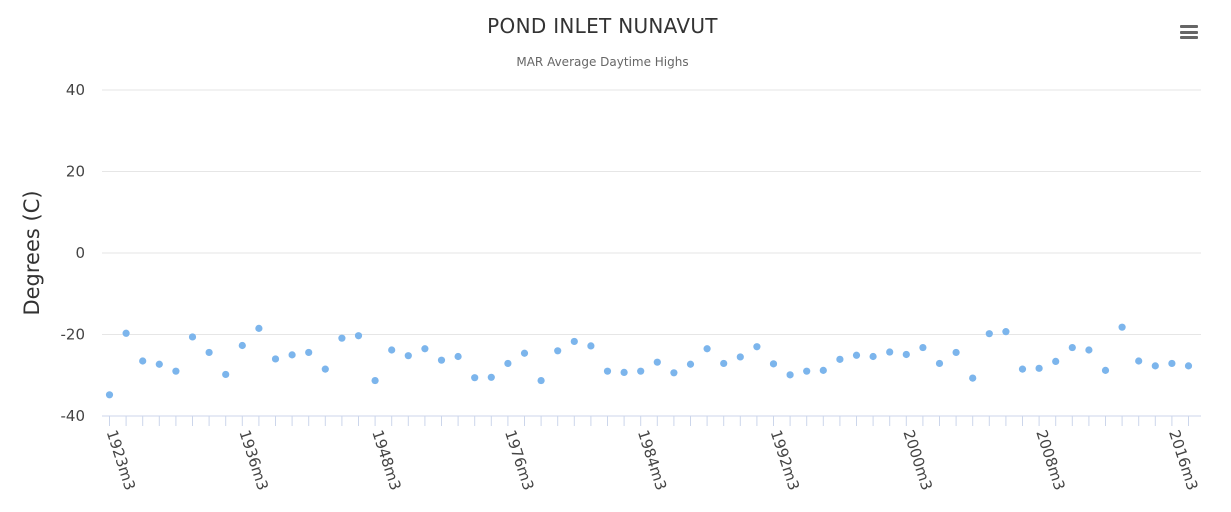 The width and height of the screenshot is (1231, 512). Describe the element at coordinates (1050, 460) in the screenshot. I see `x-tick-label: 2008m3` at that location.